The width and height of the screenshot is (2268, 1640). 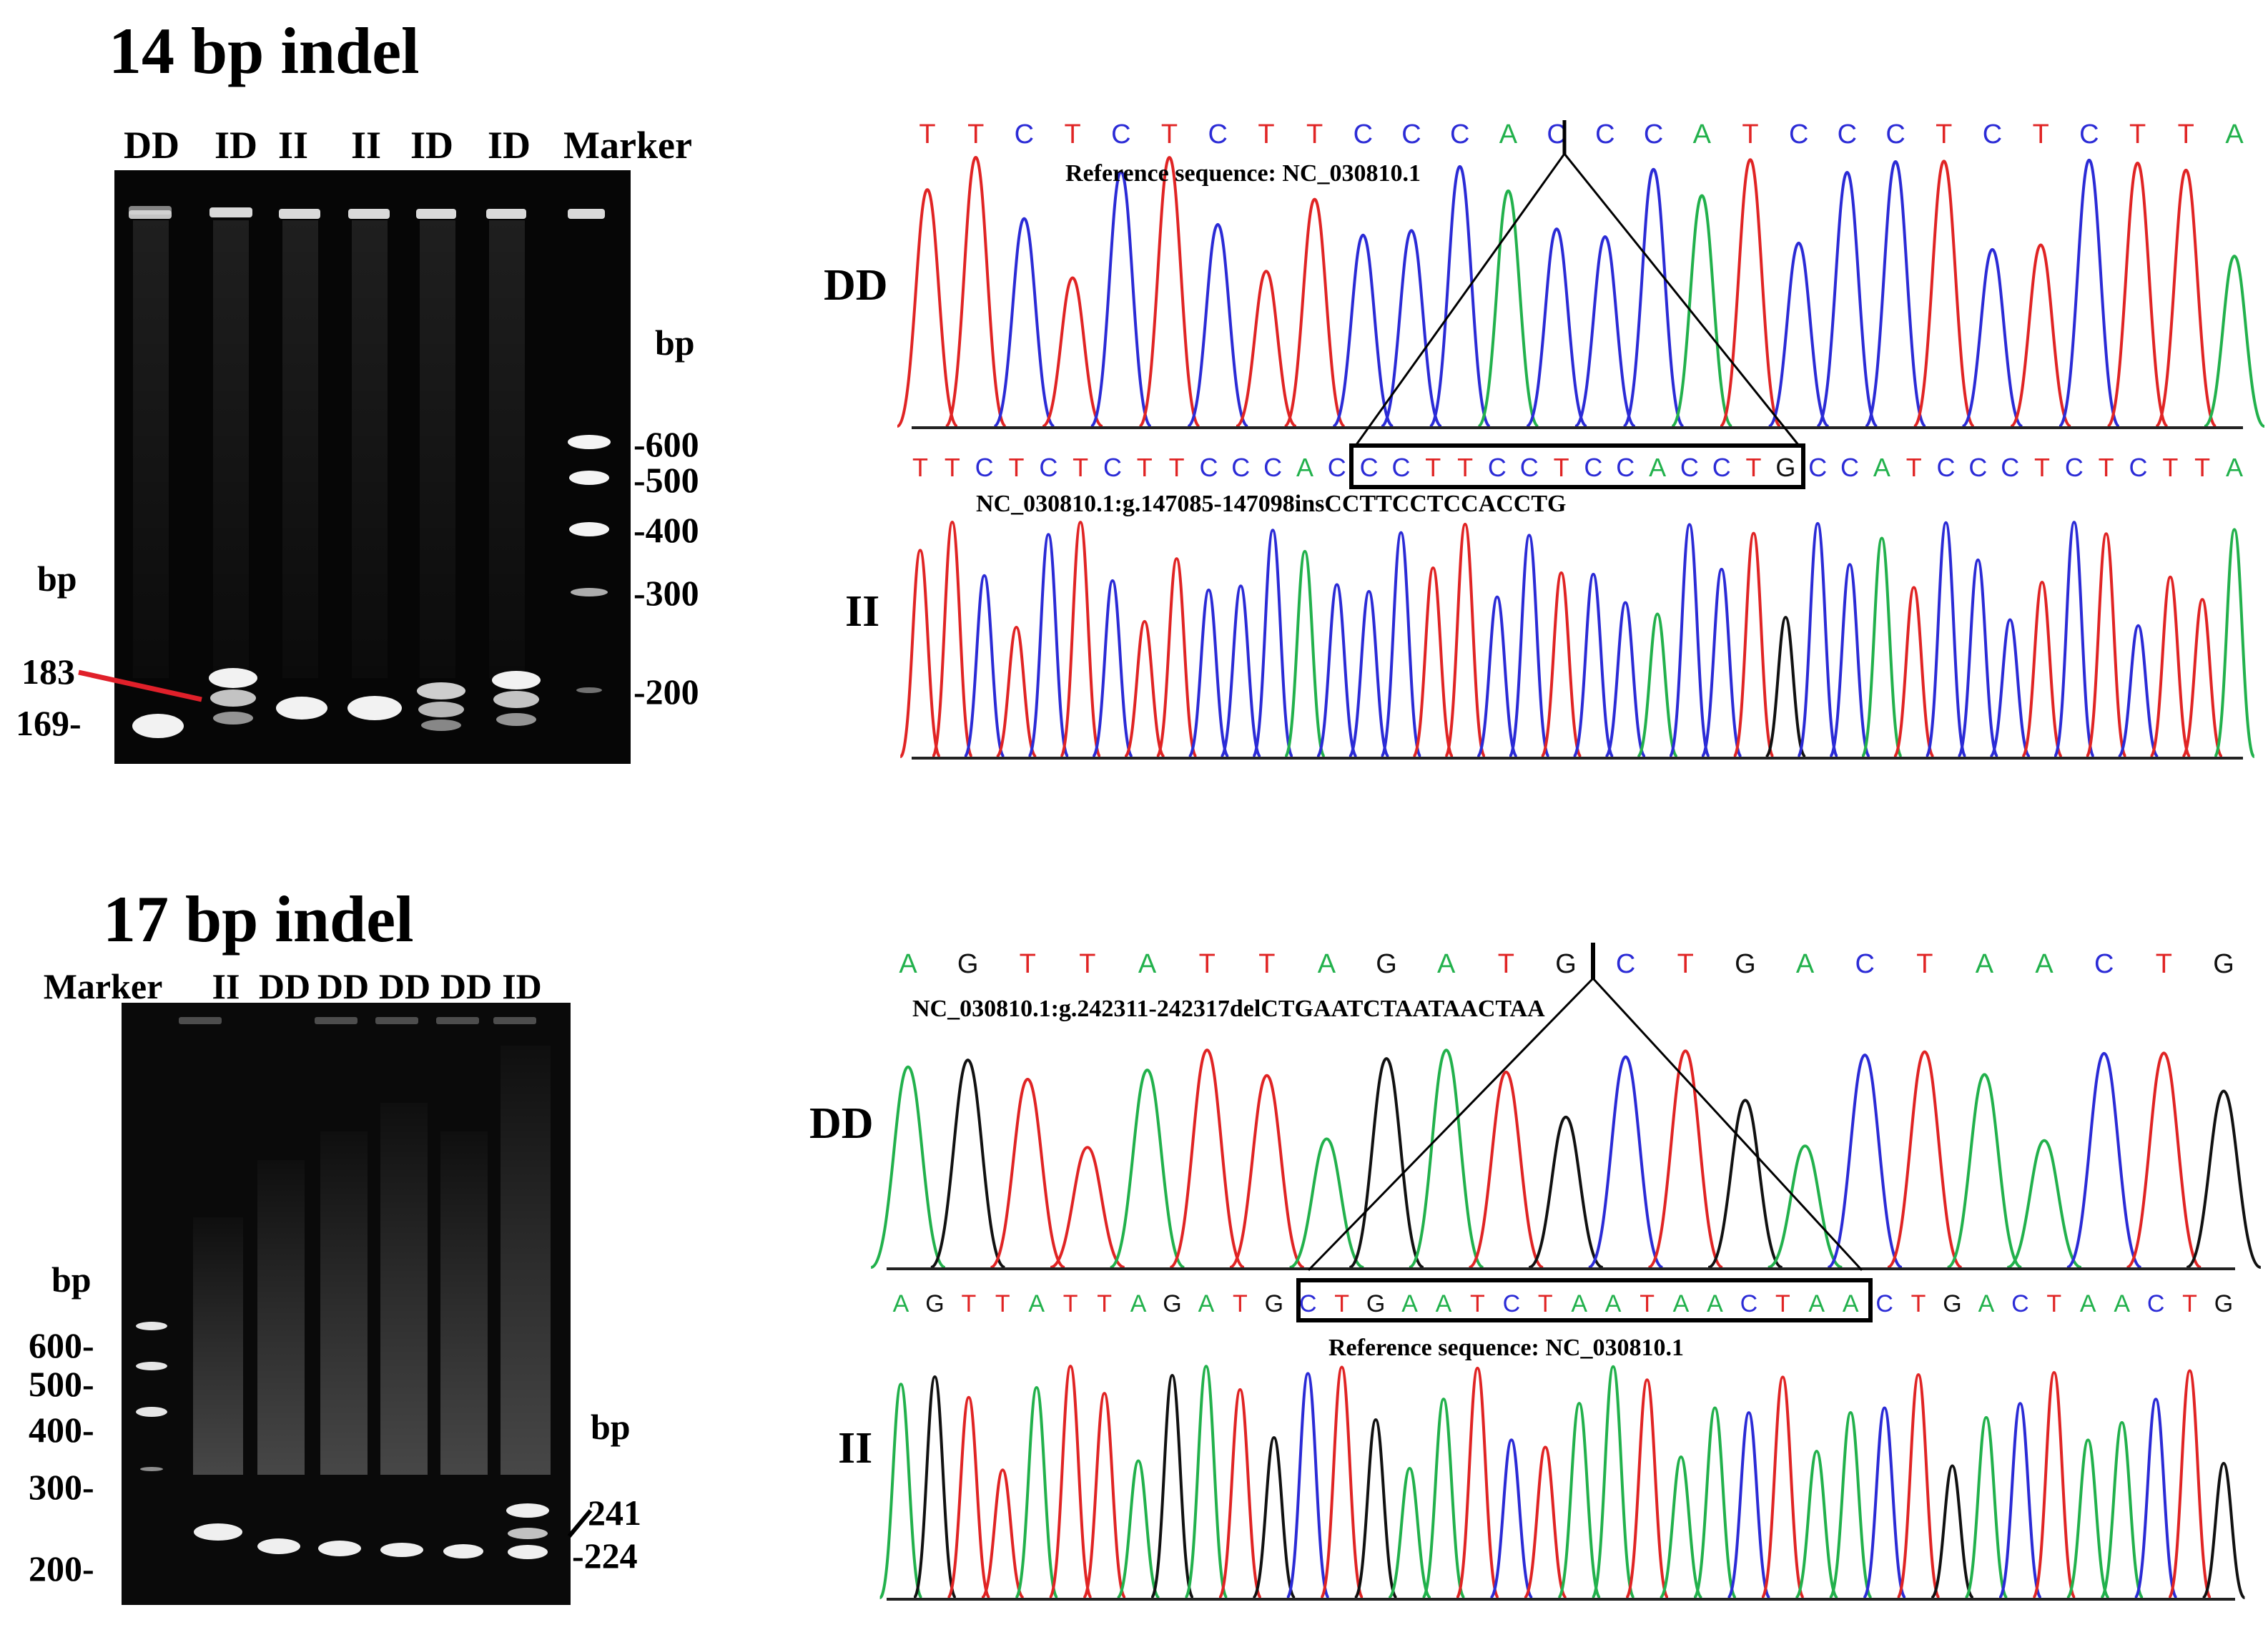 I want to click on reference-sequence-label: Reference sequence: NC_030810.1, so click(x=1506, y=1348).